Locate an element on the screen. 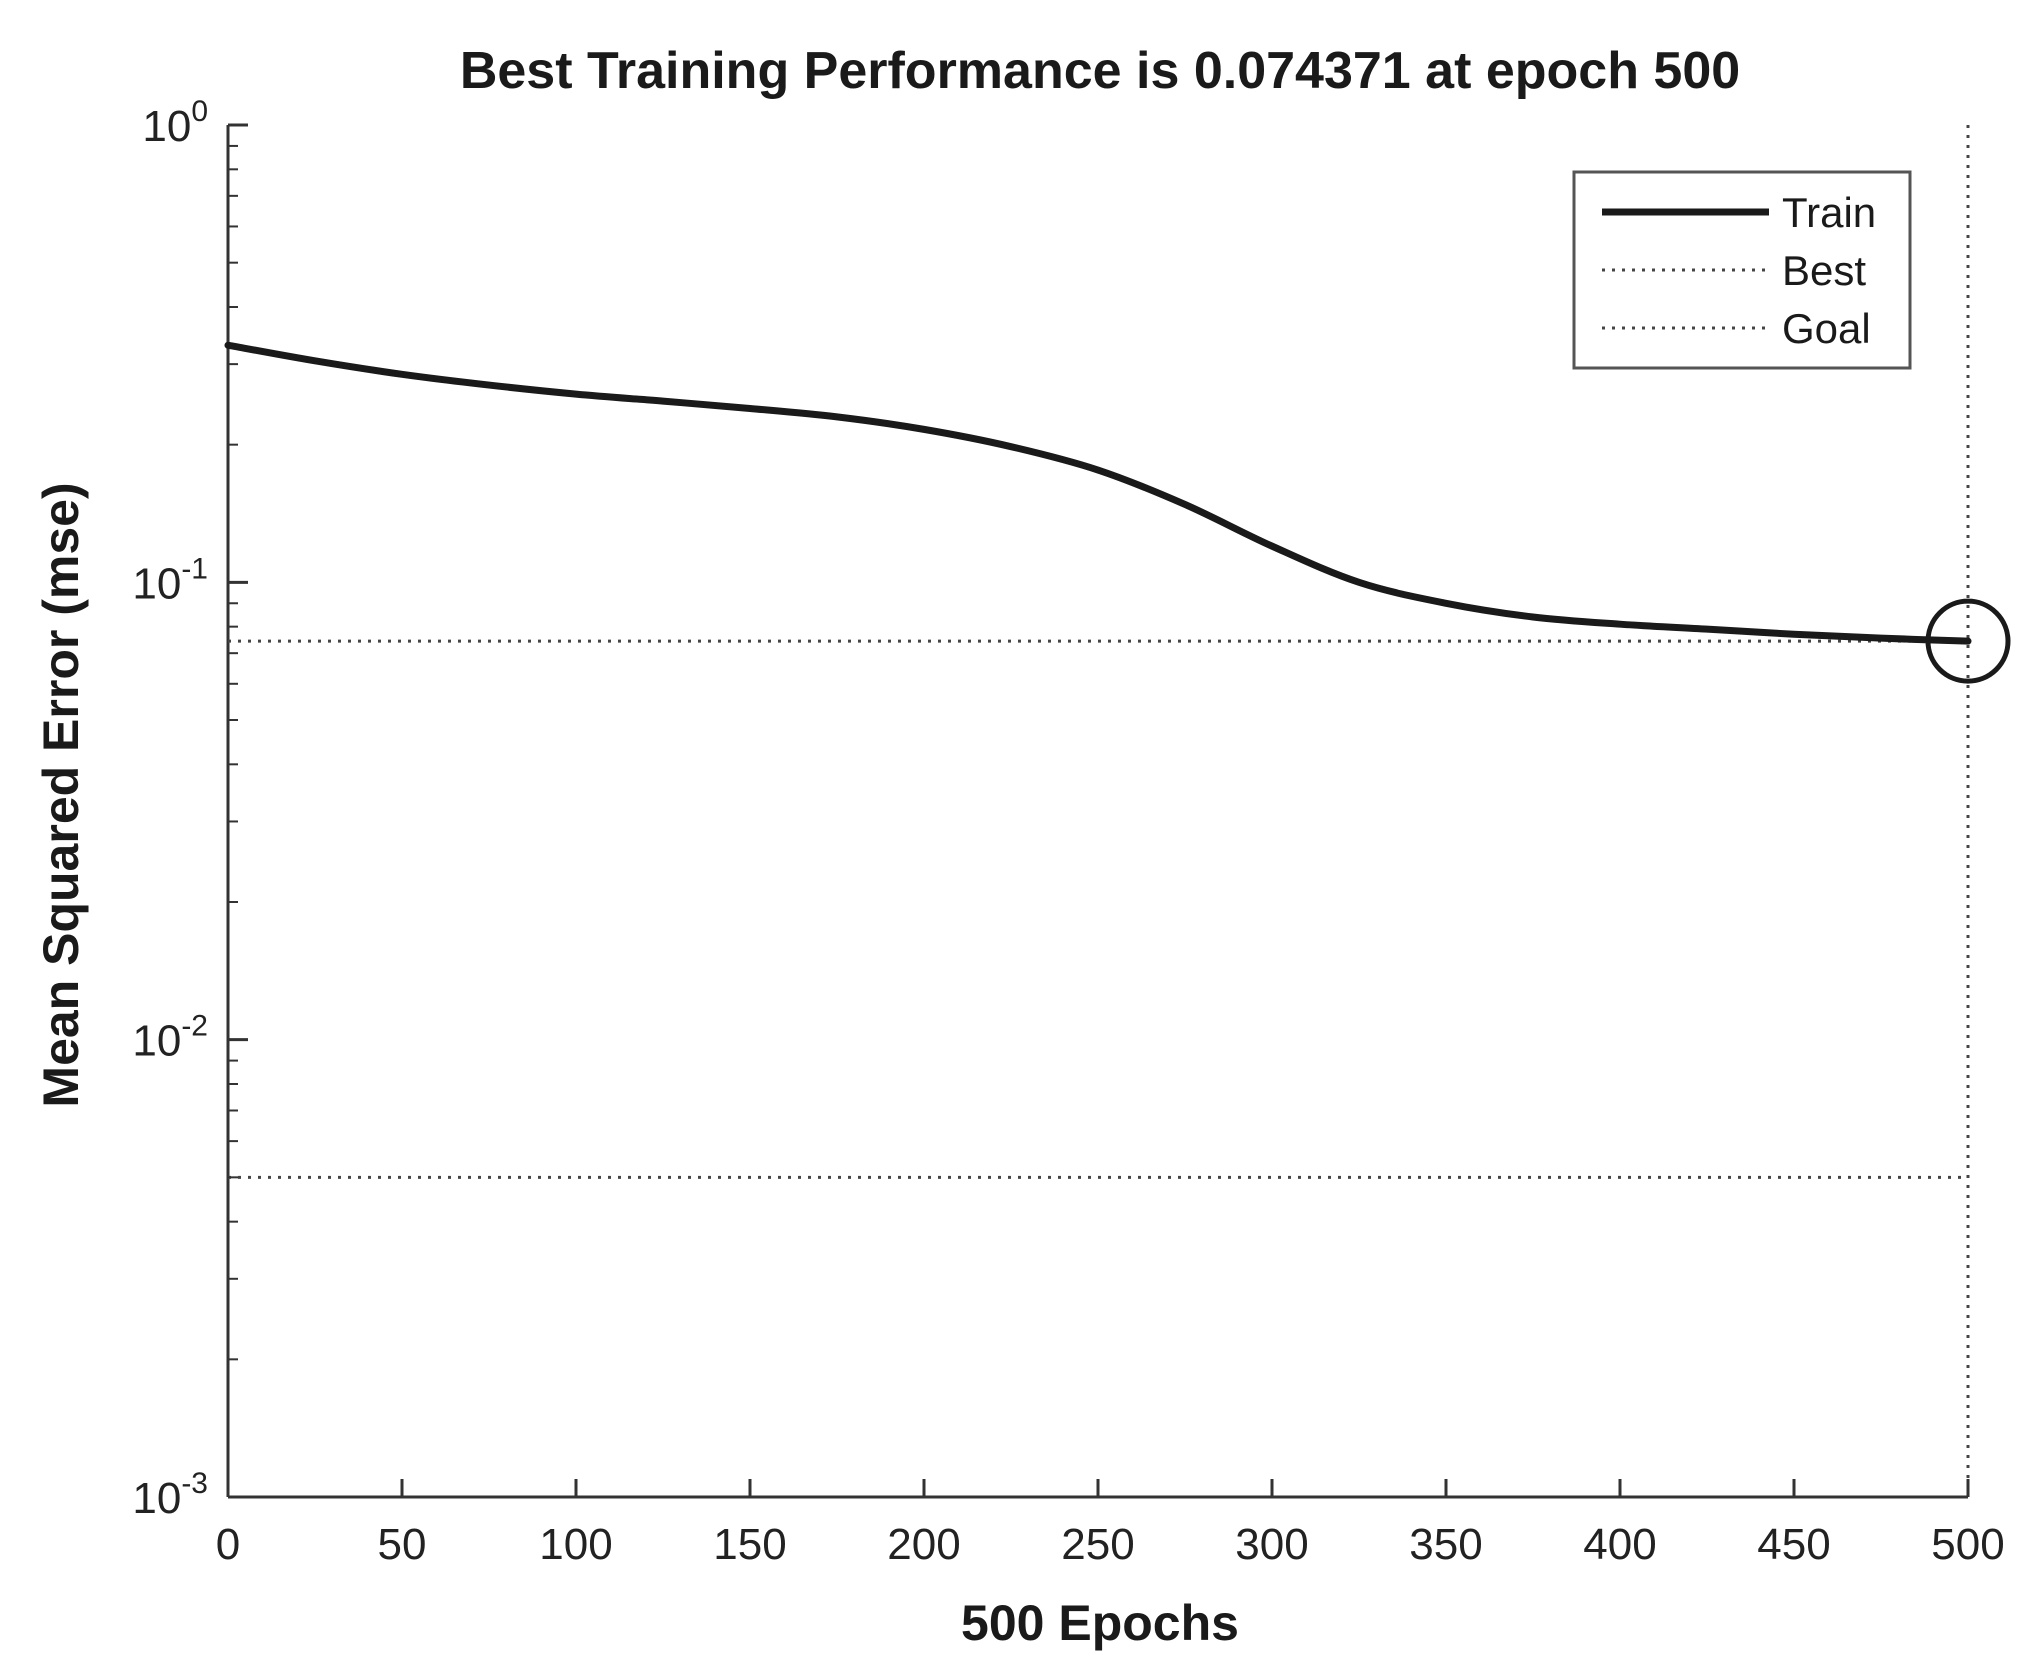  best-point-marker is located at coordinates (1968, 641).